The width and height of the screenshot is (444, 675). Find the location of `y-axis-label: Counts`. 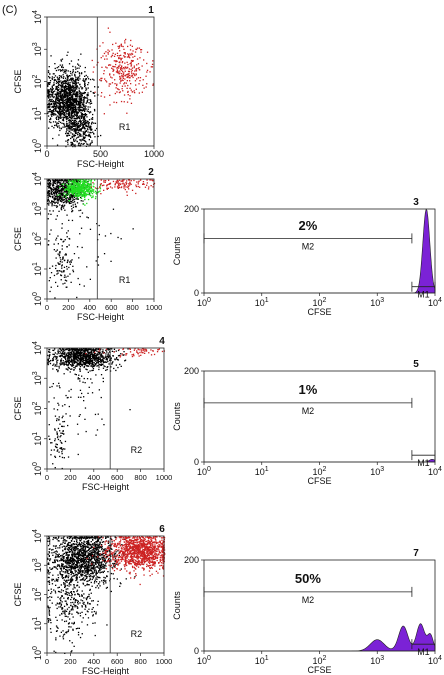

y-axis-label: Counts is located at coordinates (177, 250).